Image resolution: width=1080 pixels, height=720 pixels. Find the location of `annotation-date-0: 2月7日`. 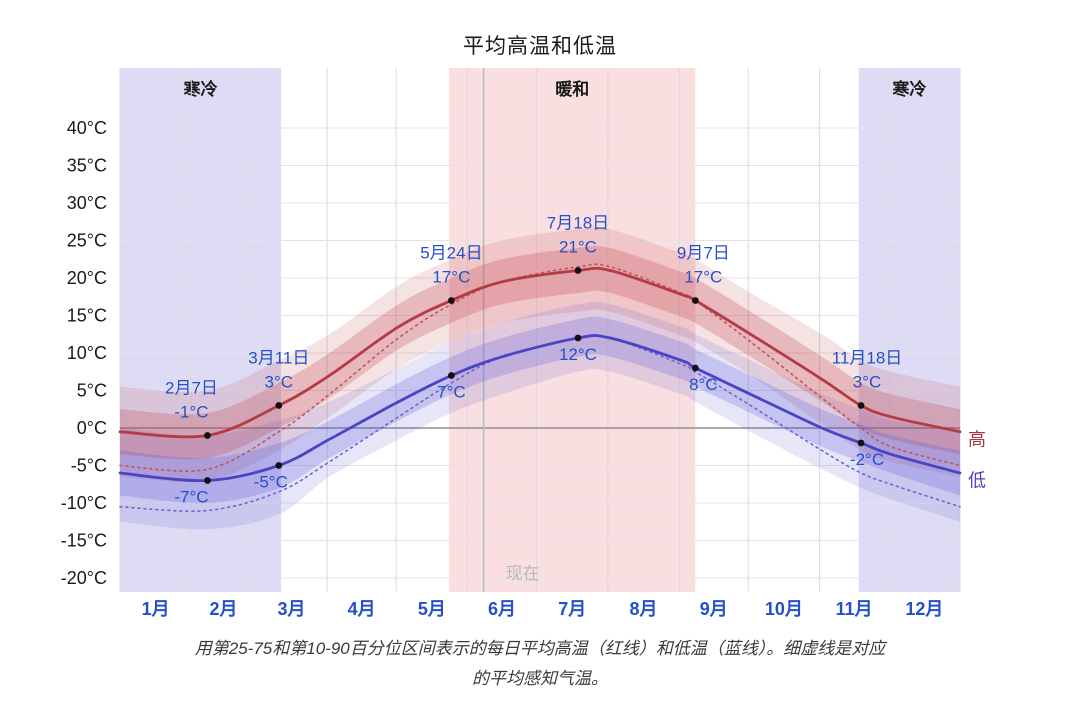

annotation-date-0: 2月7日 is located at coordinates (191, 388).